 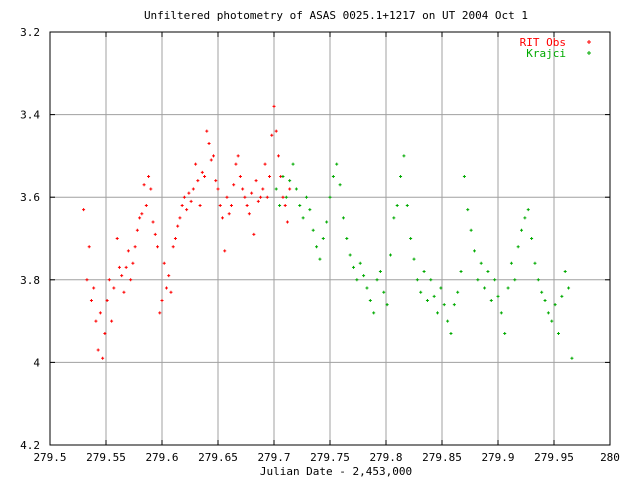 I want to click on x-tick-label: 279.55, so click(x=106, y=457).